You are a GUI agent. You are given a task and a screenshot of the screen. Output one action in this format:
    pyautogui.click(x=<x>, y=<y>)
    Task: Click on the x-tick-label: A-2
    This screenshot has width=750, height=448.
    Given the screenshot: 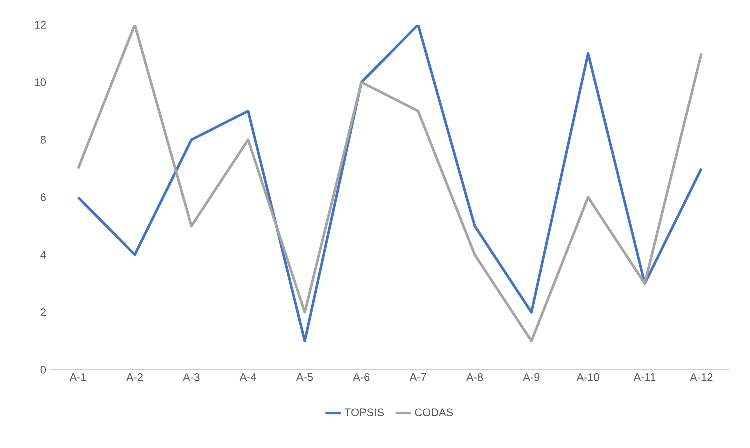 What is the action you would take?
    pyautogui.click(x=134, y=378)
    